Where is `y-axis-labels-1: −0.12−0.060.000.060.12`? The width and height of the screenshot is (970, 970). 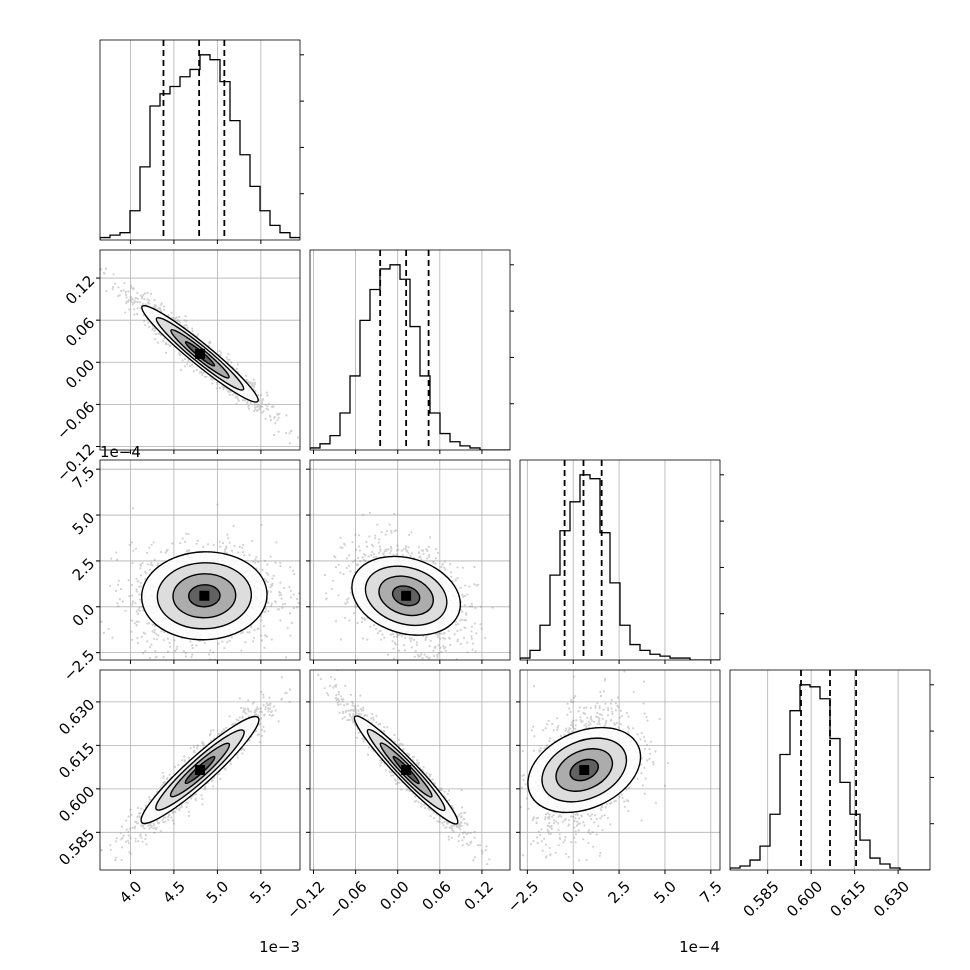
y-axis-labels-1: −0.12−0.060.000.060.12 is located at coordinates (75, 379).